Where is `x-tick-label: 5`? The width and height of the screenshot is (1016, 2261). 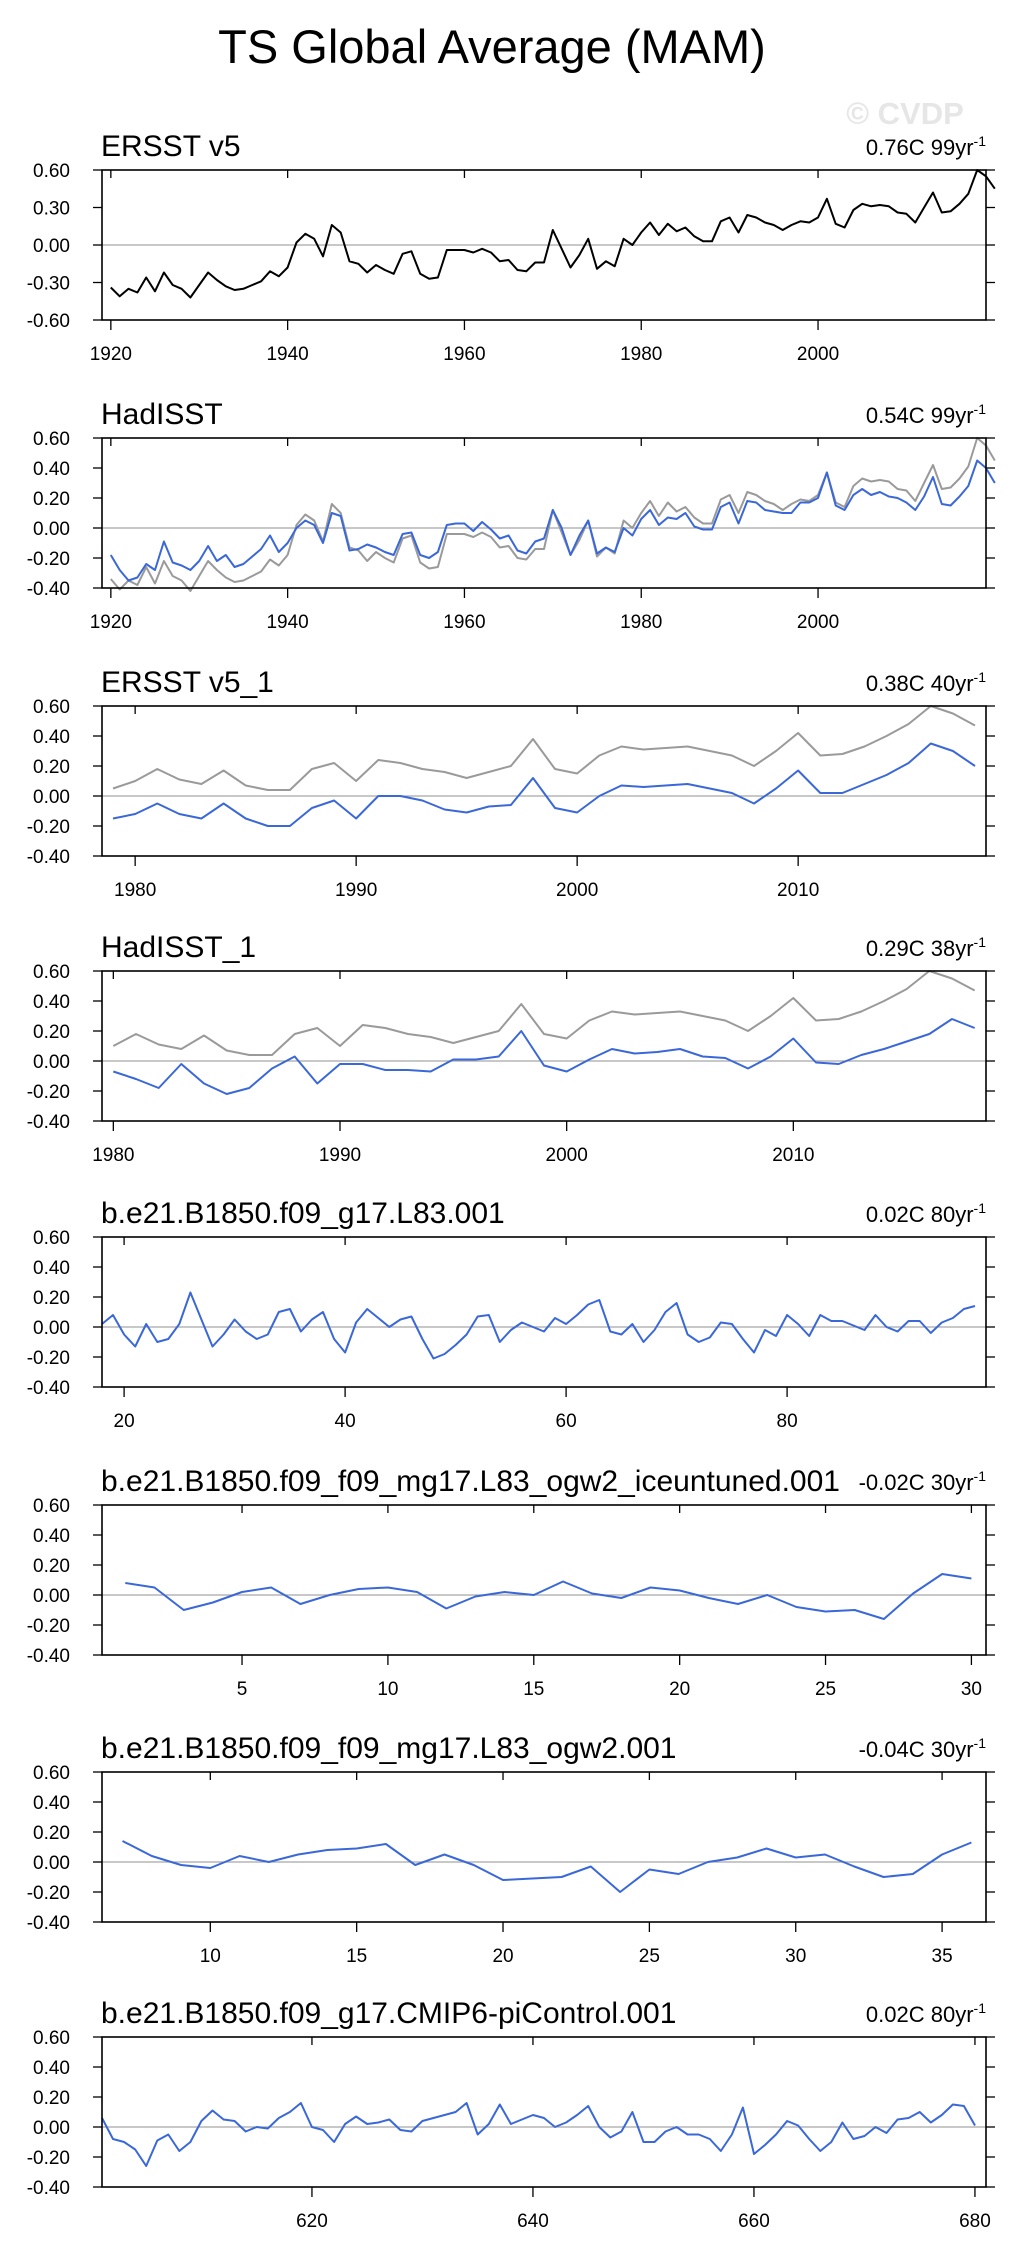 x-tick-label: 5 is located at coordinates (242, 1689).